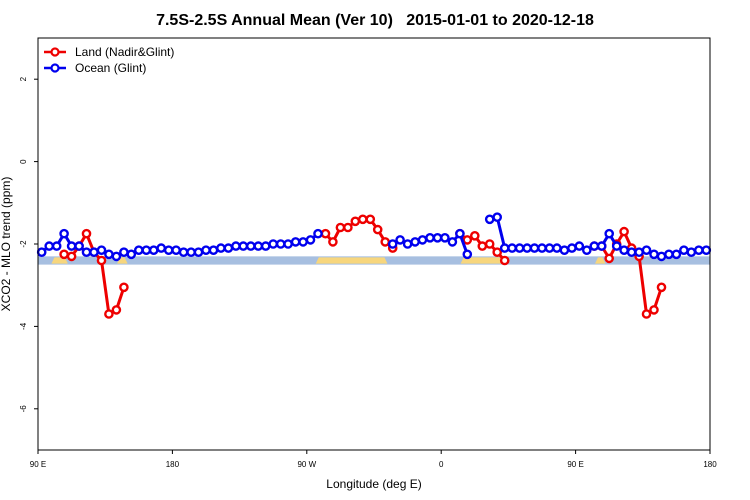  Describe the element at coordinates (373, 484) in the screenshot. I see `x-axis-label: Longitude (deg E)` at that location.